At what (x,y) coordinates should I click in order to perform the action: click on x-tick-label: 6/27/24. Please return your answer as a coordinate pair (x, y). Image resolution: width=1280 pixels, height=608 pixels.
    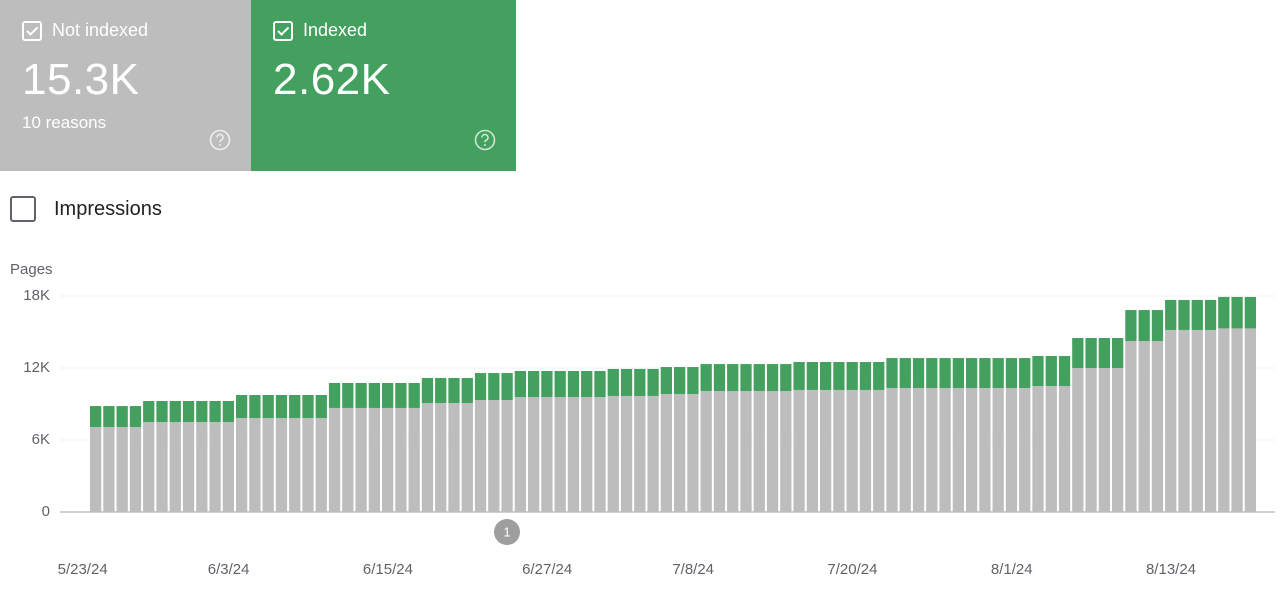
    Looking at the image, I should click on (547, 569).